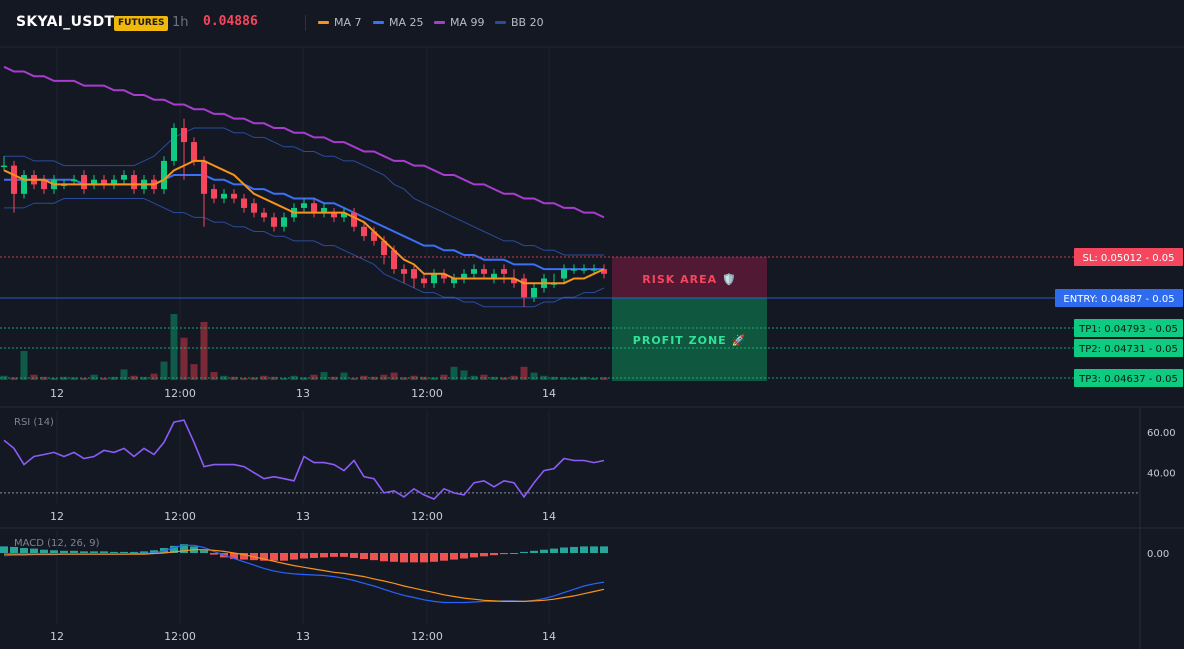 Image resolution: width=1184 pixels, height=649 pixels. I want to click on bb-lower-line, so click(304, 253).